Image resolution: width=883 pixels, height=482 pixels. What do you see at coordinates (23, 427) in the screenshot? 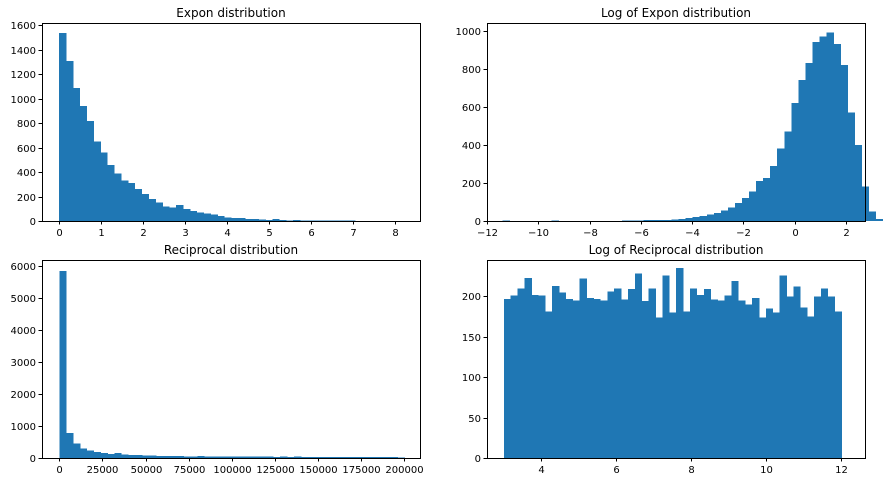
I see `y-tick-label: 1000` at bounding box center [23, 427].